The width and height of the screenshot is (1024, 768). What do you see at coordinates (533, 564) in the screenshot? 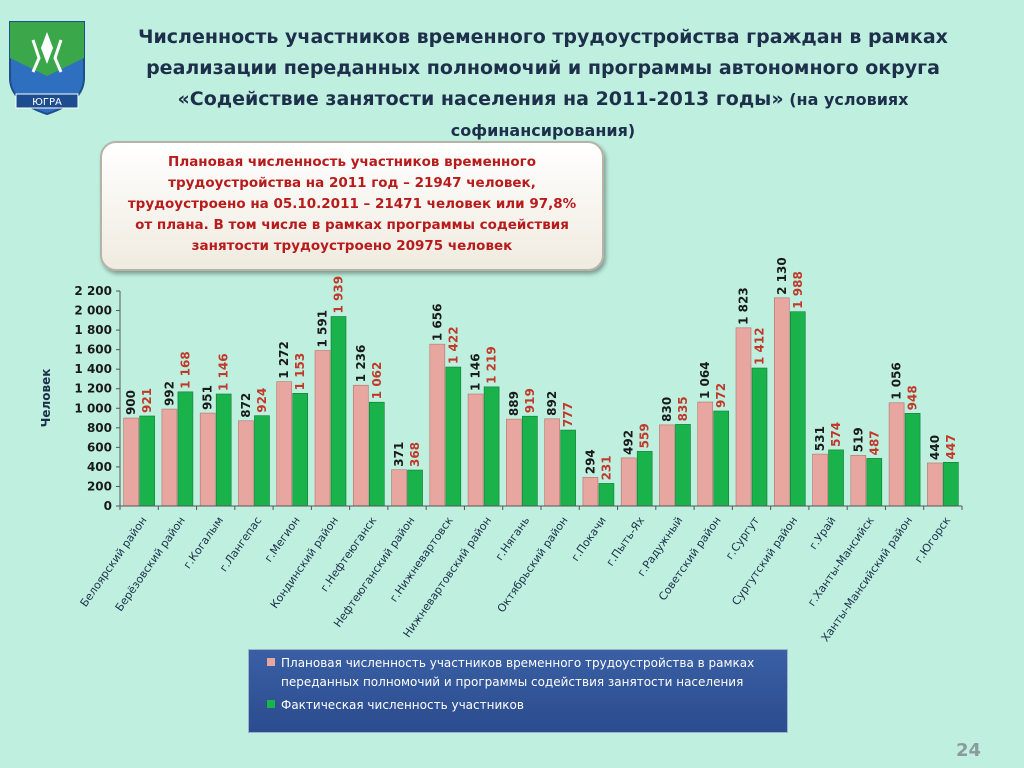
I see `x-category-label: Октябрьский район` at bounding box center [533, 564].